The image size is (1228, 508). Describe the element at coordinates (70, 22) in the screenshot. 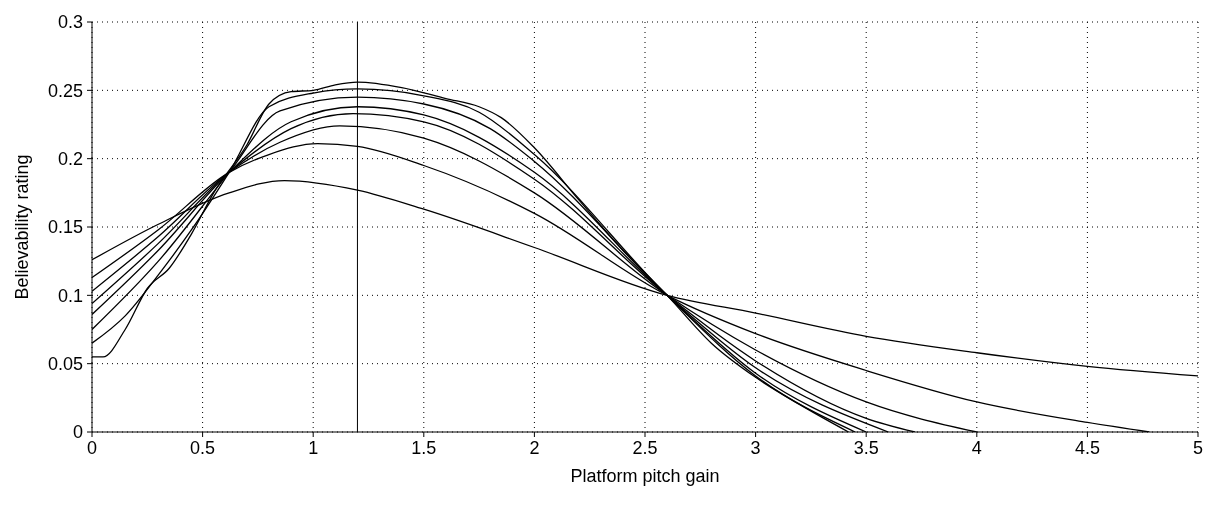

I see `y-tick-label: 0.3` at that location.